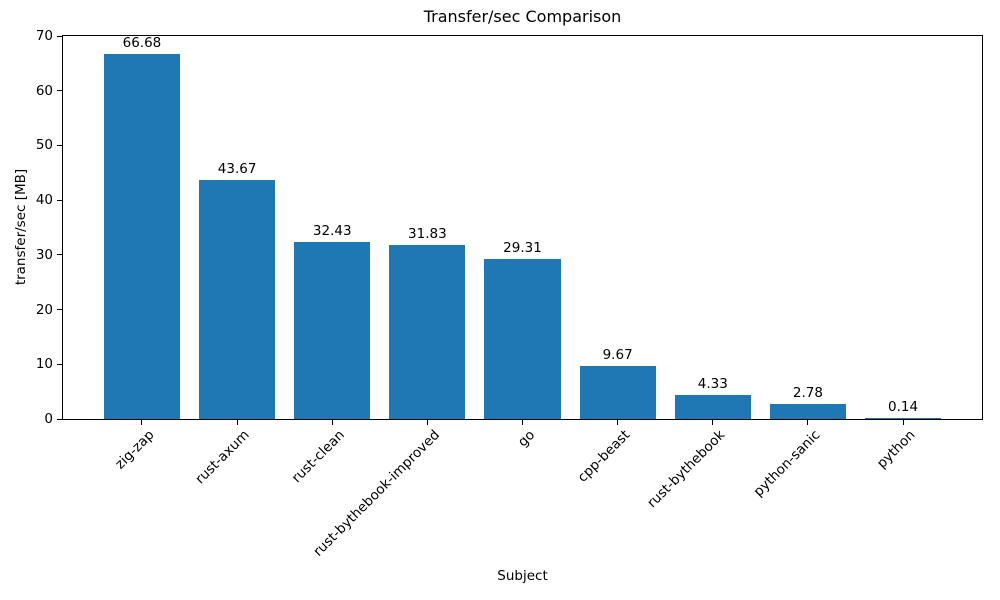 The image size is (1000, 600). I want to click on y-axis-tick-label: 50, so click(44, 145).